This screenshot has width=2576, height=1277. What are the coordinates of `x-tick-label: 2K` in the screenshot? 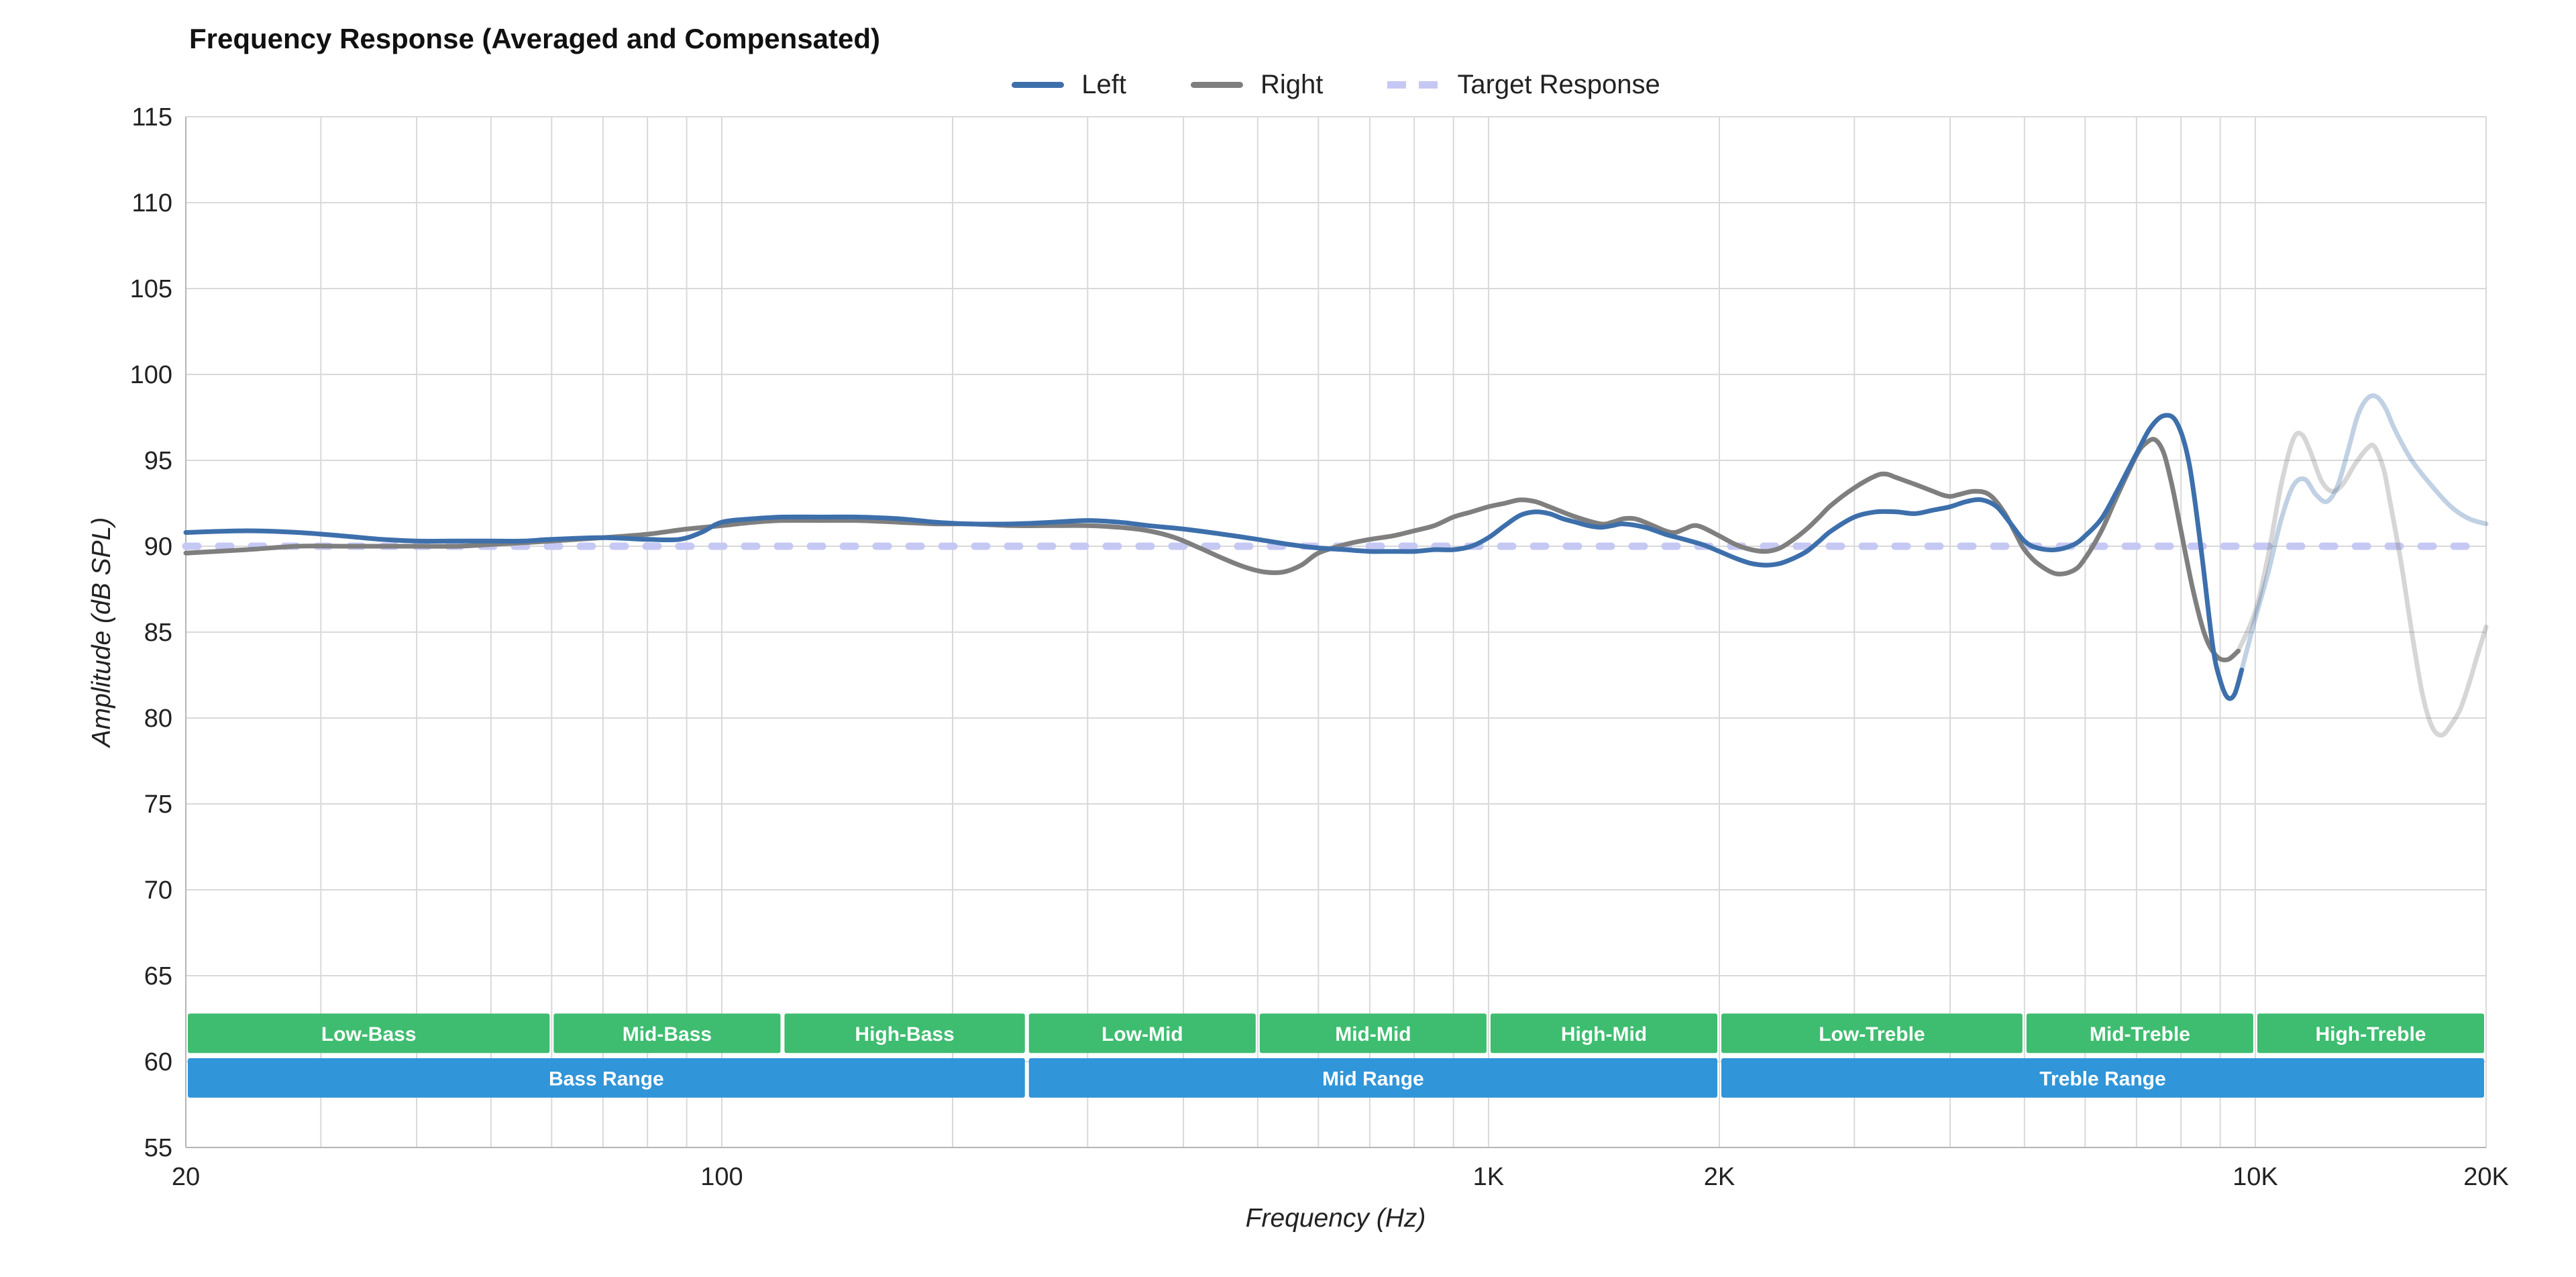 It's located at (1719, 1177).